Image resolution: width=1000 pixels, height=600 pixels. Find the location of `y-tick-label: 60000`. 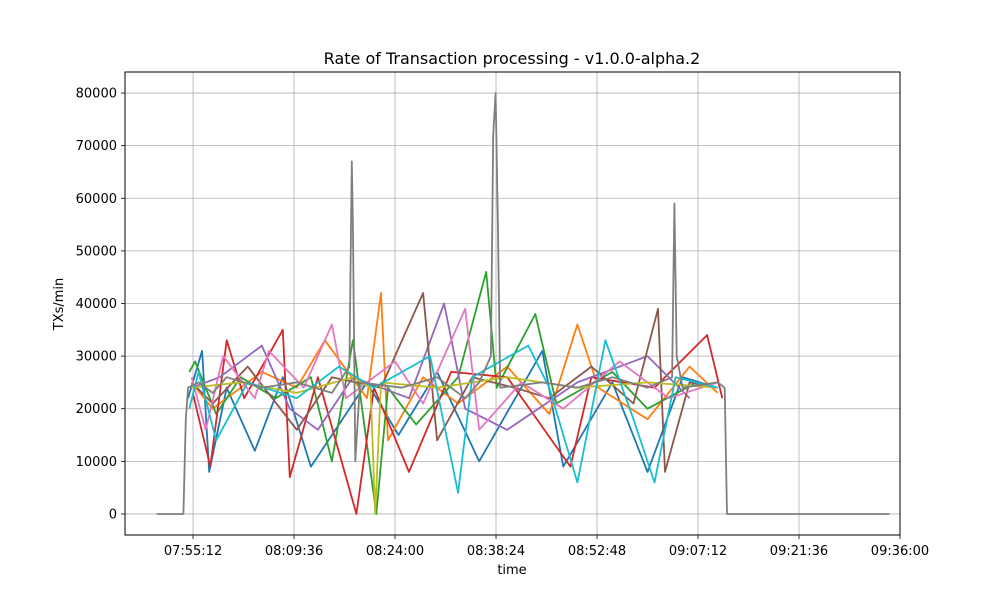

y-tick-label: 60000 is located at coordinates (96, 199).